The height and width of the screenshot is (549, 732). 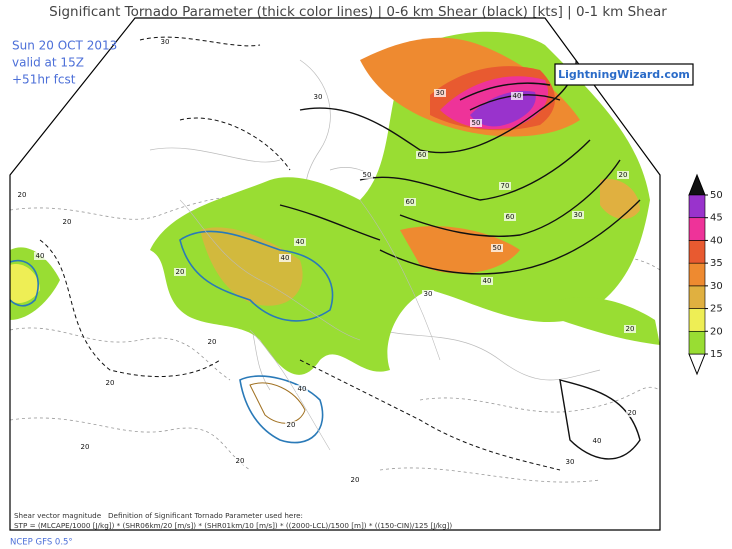 What do you see at coordinates (44, 80) in the screenshot?
I see `forecast-hour: +51hr fcst` at bounding box center [44, 80].